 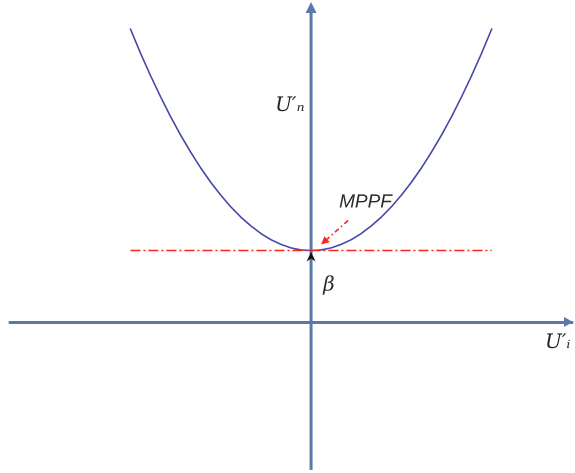 What do you see at coordinates (290, 104) in the screenshot?
I see `y-axis-title: U′ₙ` at bounding box center [290, 104].